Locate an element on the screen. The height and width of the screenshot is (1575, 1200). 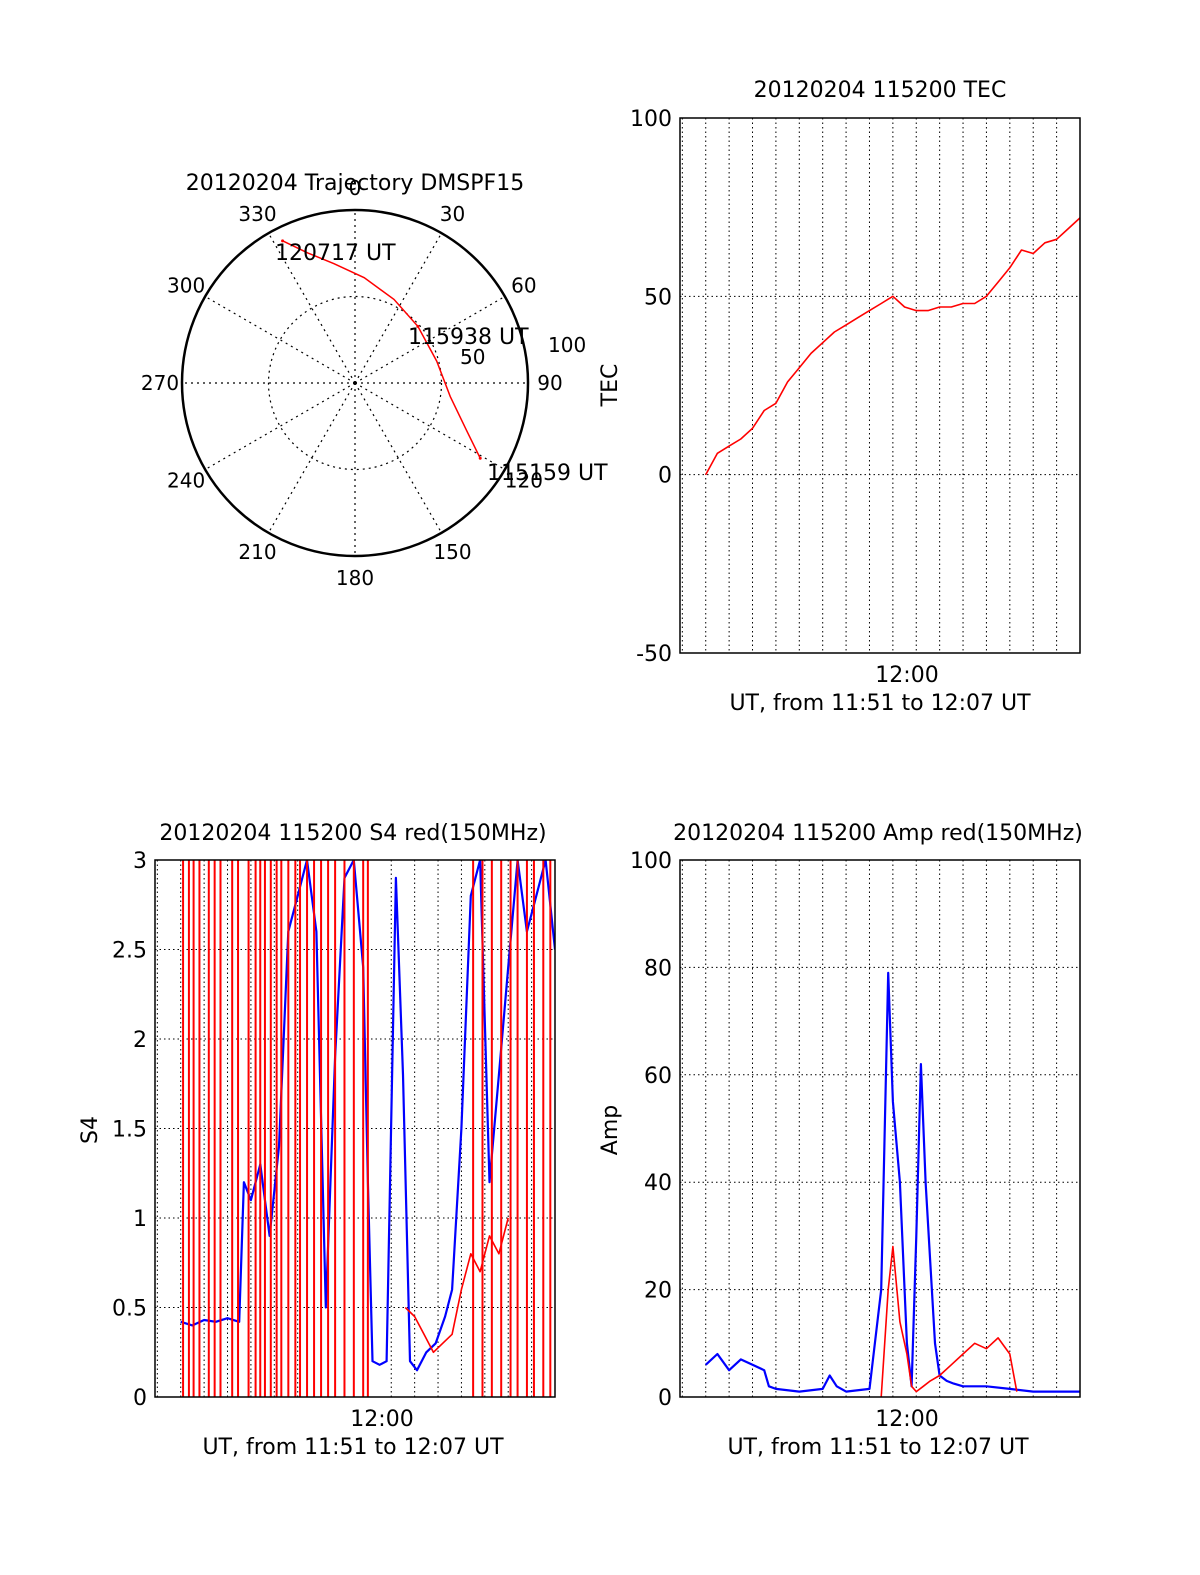
trajectory-track is located at coordinates (381, 349).